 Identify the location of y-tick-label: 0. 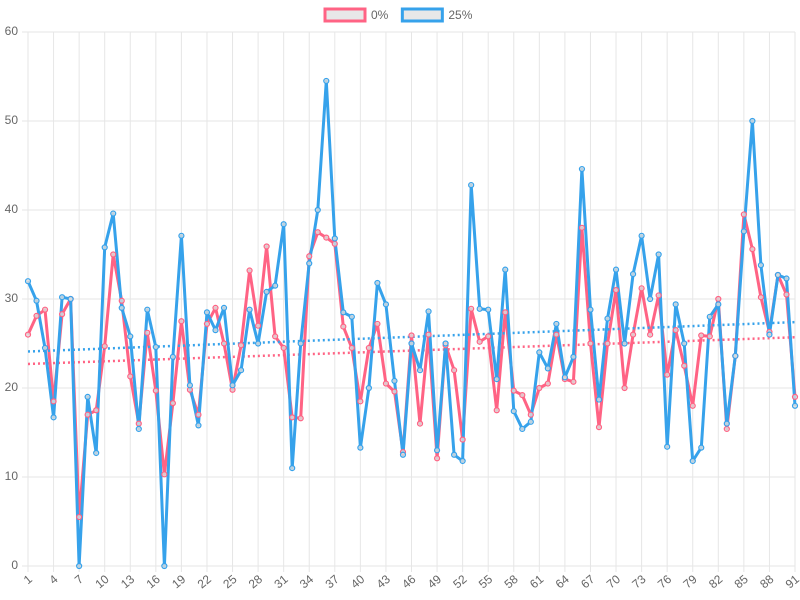
(14, 565).